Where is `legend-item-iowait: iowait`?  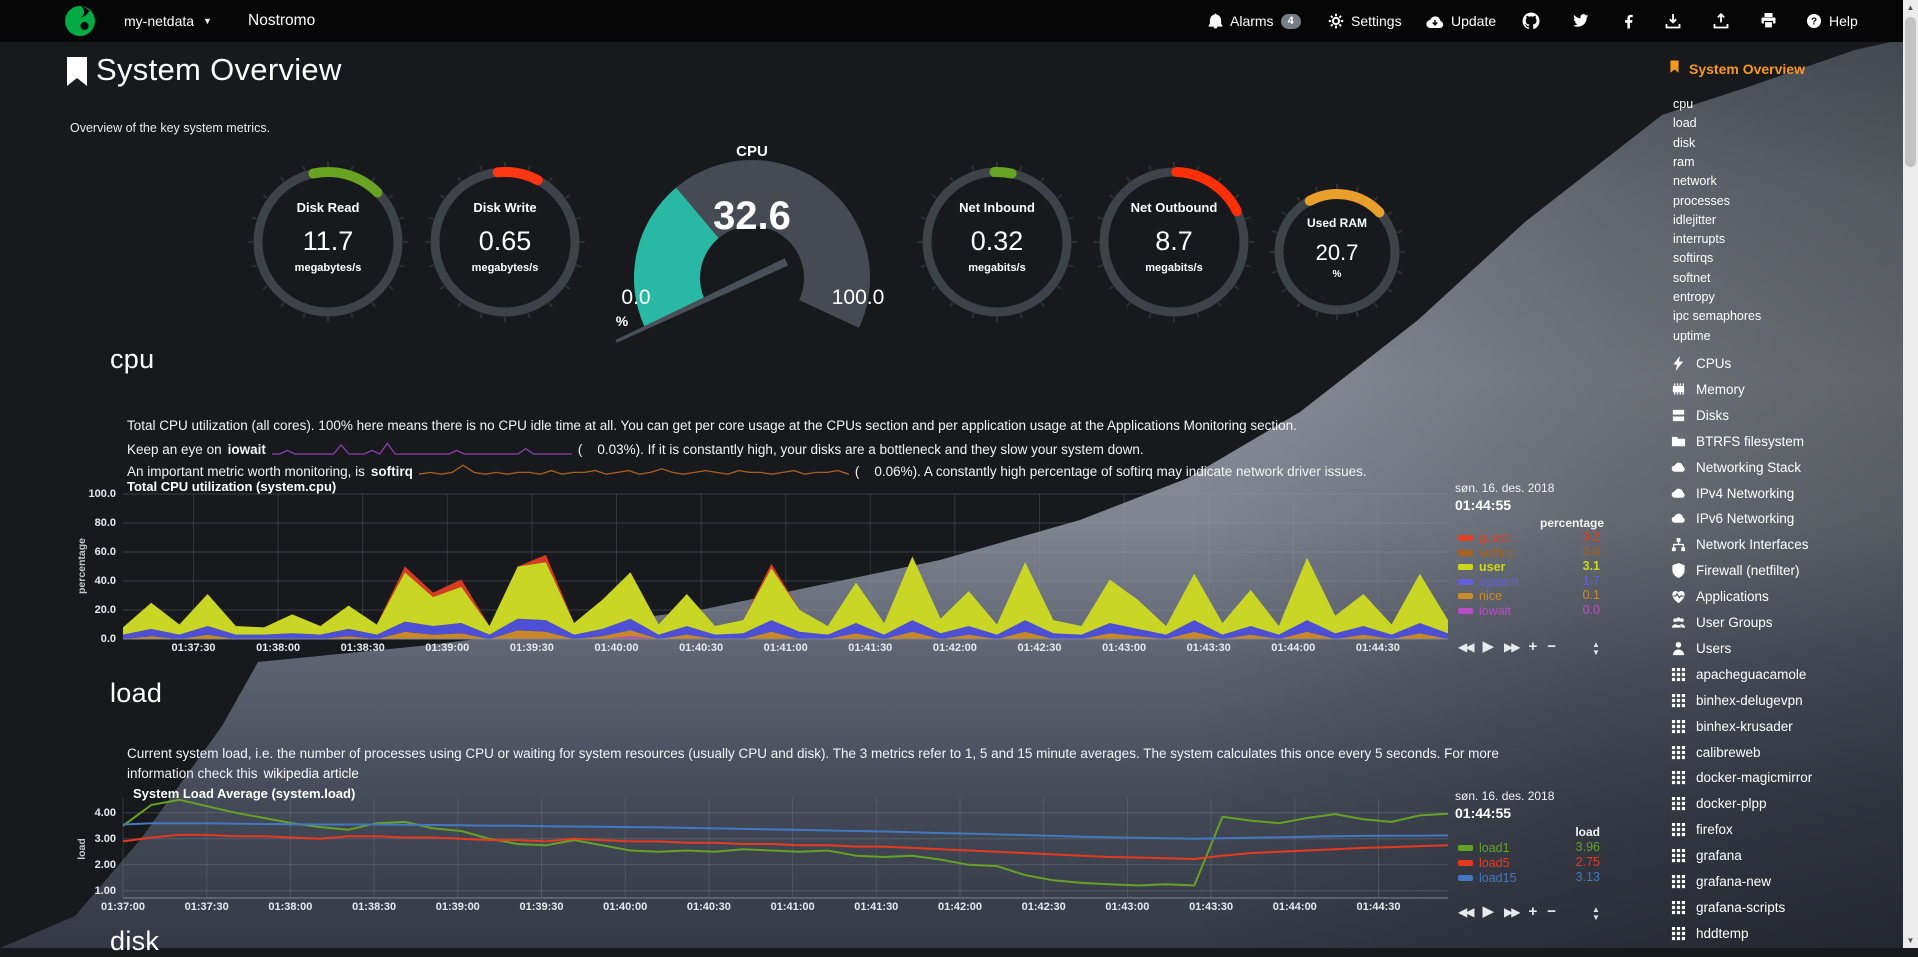
legend-item-iowait: iowait is located at coordinates (1484, 611).